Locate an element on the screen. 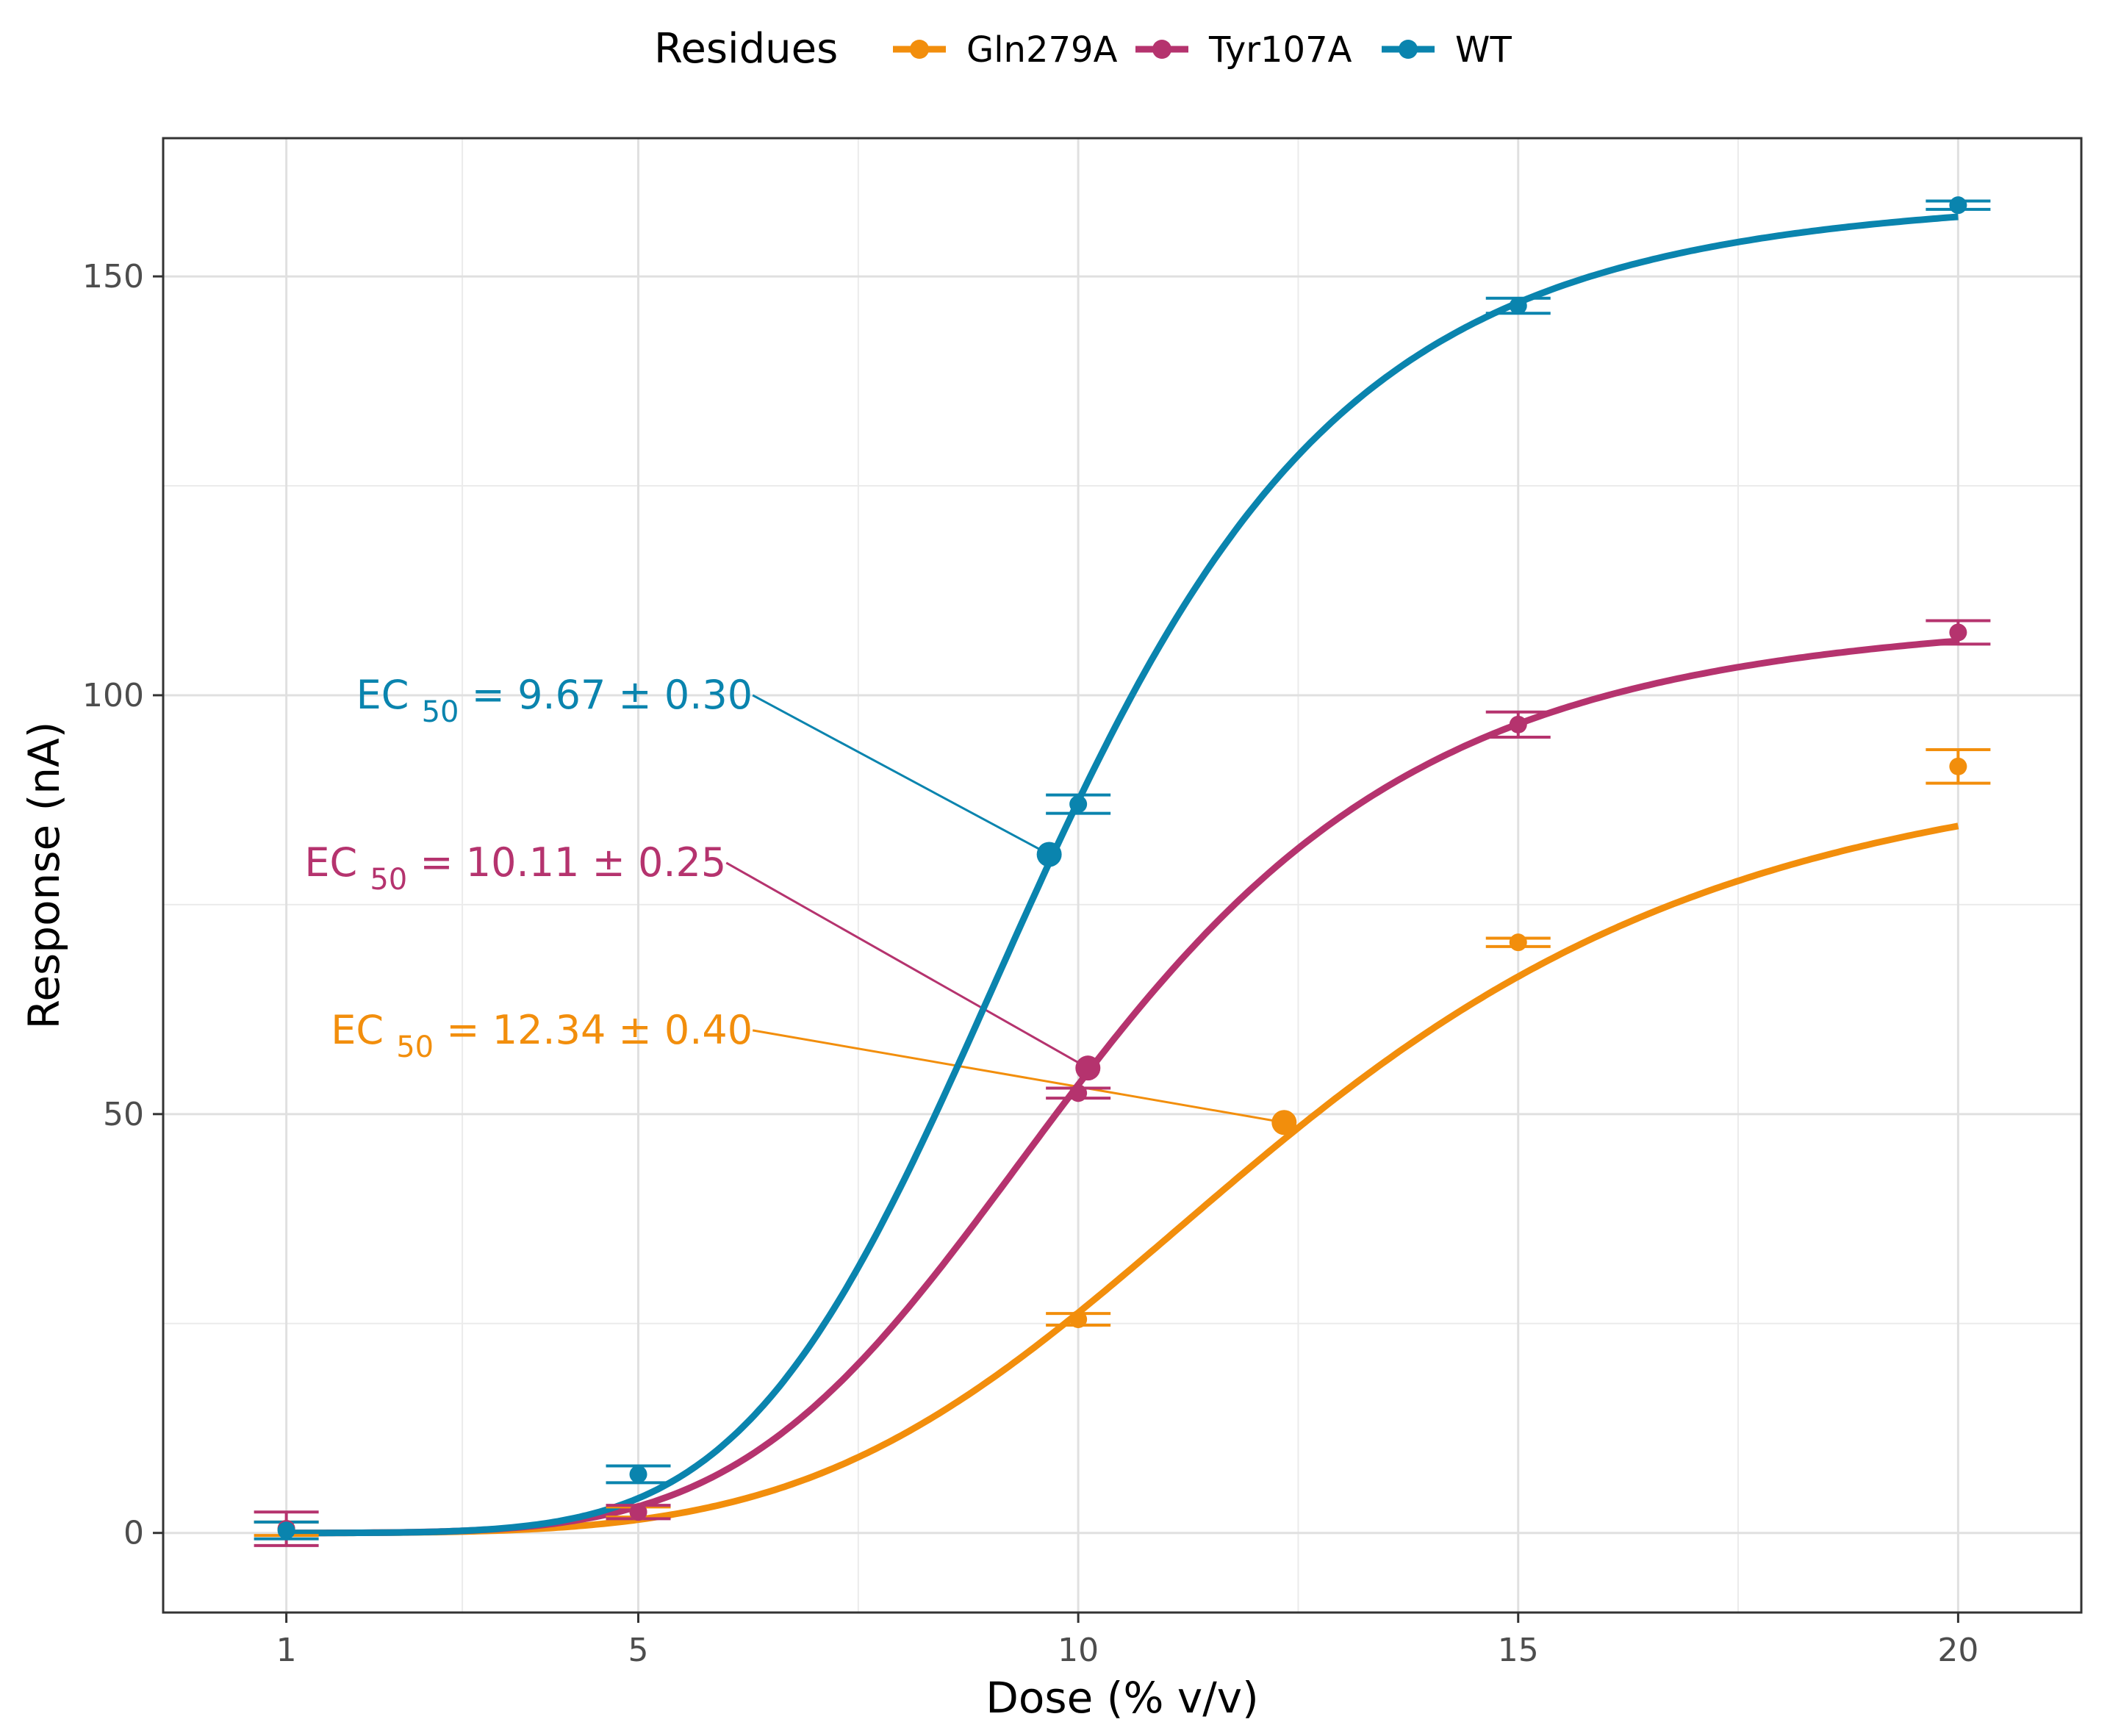 The width and height of the screenshot is (2121, 1736). ec50-pm: ± 0.25 is located at coordinates (659, 862).